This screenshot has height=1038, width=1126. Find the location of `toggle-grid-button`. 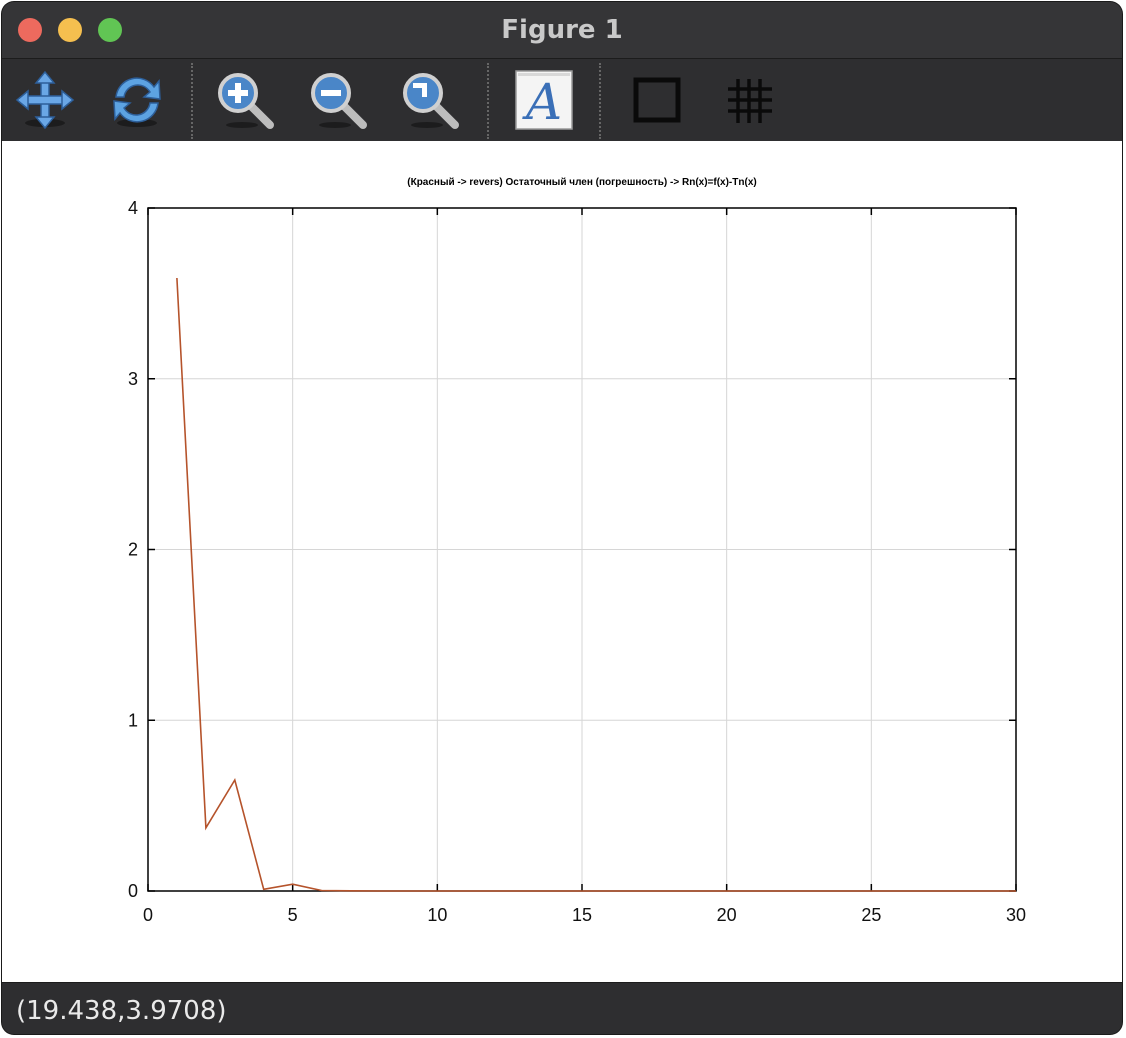

toggle-grid-button is located at coordinates (749, 100).